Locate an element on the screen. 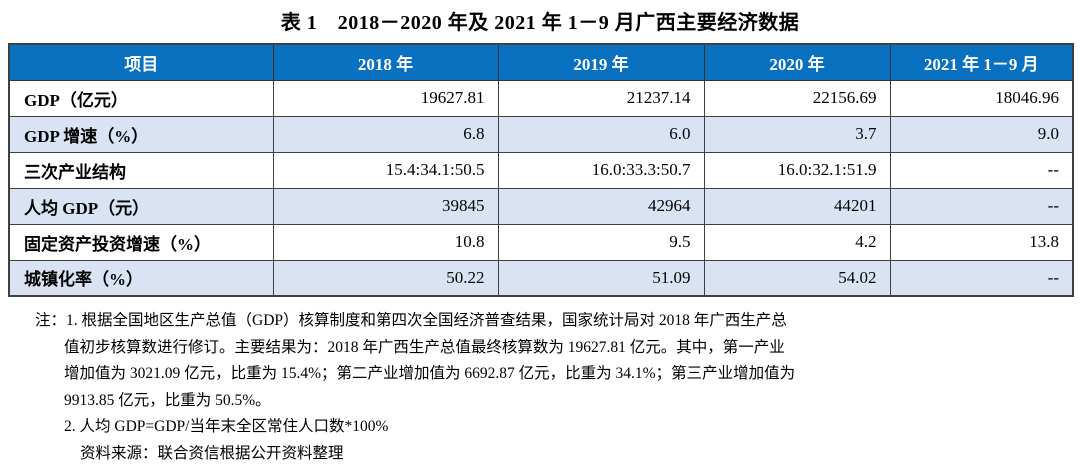  cell-value: 3.7 is located at coordinates (797, 134).